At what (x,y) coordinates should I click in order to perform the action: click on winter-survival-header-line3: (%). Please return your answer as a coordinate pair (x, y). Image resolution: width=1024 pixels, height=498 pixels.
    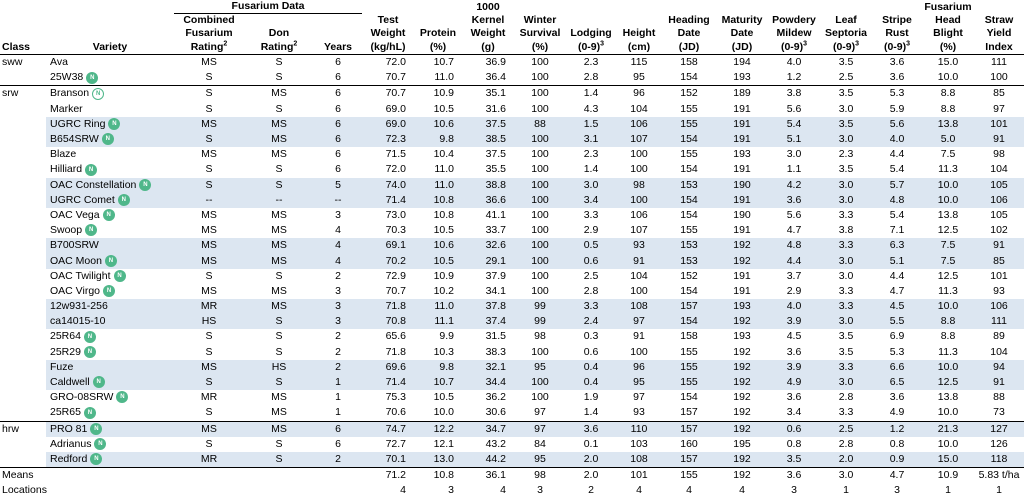
    Looking at the image, I should click on (540, 47).